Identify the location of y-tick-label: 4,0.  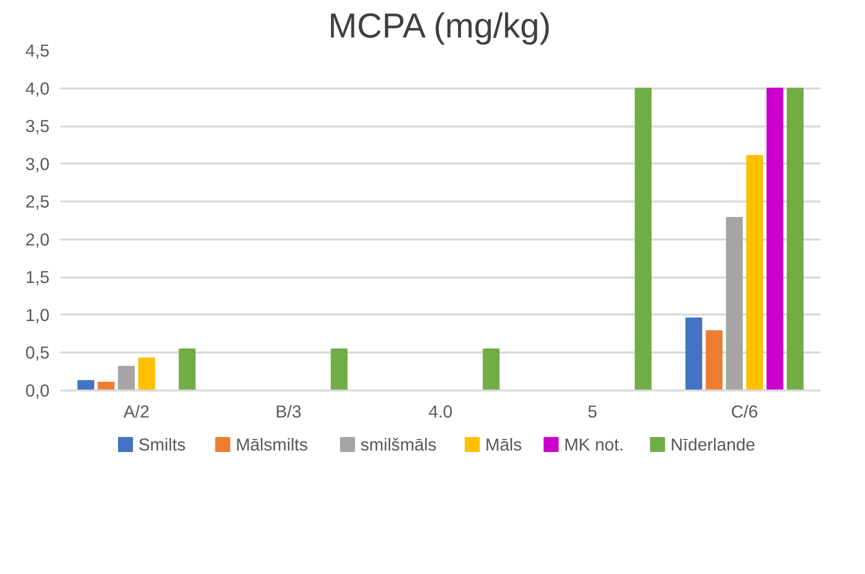
(37, 88).